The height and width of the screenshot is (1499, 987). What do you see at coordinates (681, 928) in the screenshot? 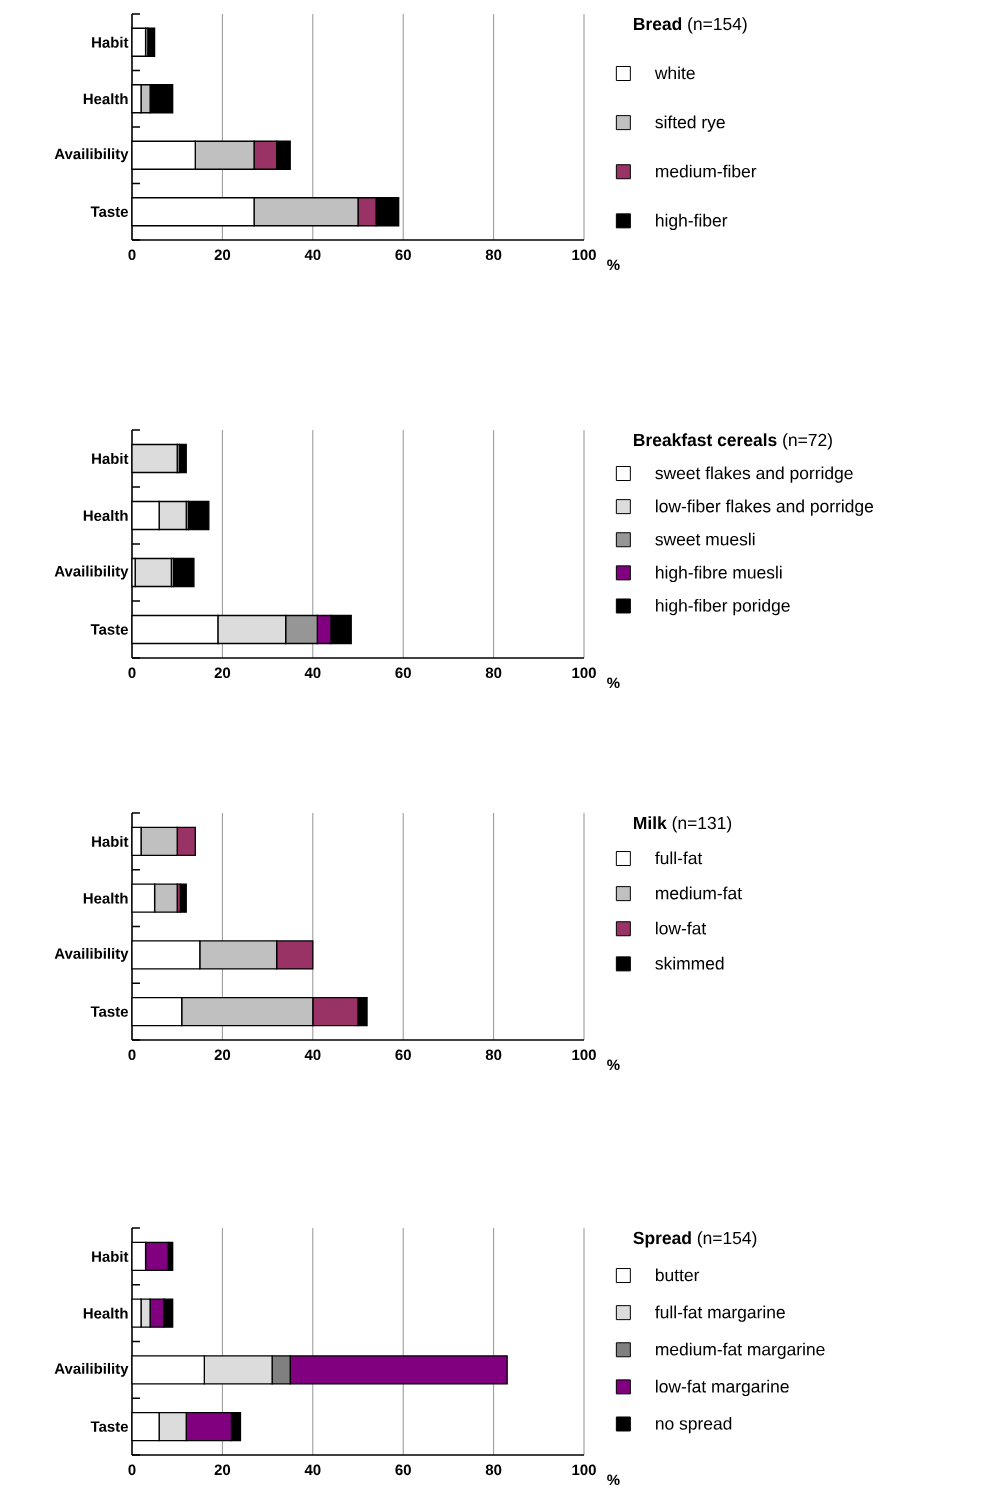
I see `legend-label: low-fat` at bounding box center [681, 928].